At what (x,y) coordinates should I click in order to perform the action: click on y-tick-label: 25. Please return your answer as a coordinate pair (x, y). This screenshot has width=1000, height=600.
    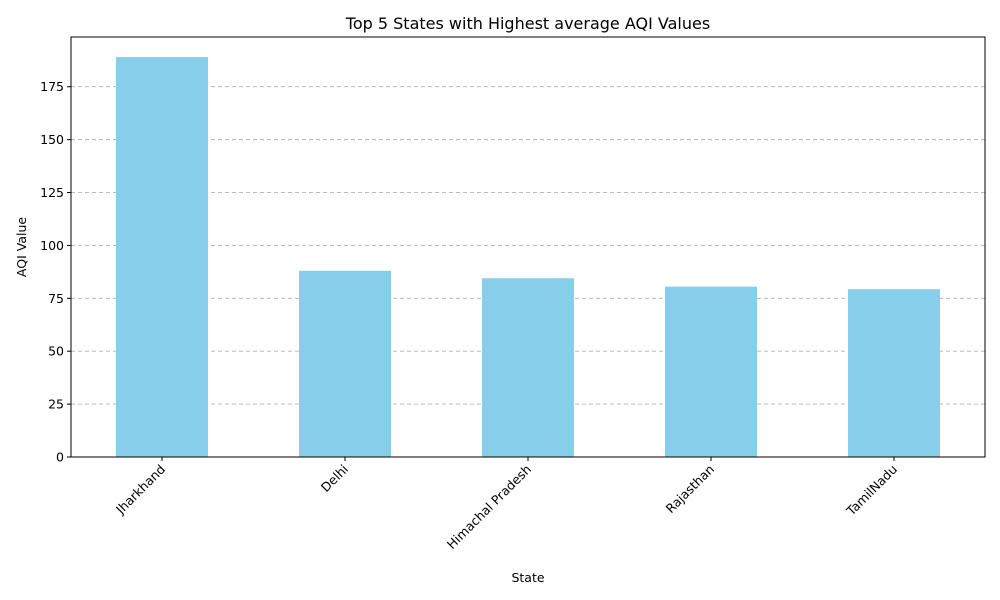
    Looking at the image, I should click on (56, 404).